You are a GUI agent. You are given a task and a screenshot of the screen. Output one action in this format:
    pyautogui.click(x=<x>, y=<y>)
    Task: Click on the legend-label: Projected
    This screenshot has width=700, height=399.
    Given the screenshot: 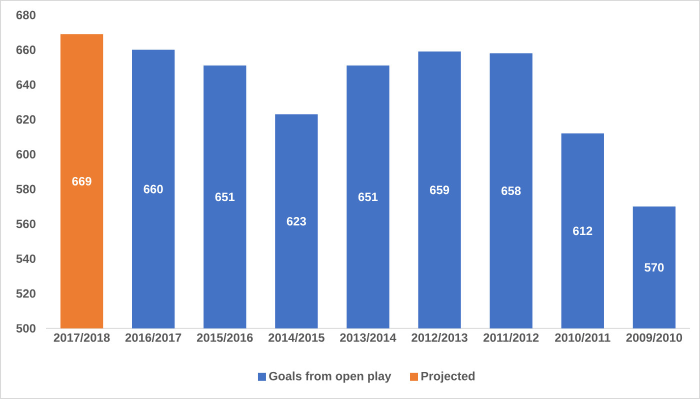 What is the action you would take?
    pyautogui.click(x=448, y=377)
    